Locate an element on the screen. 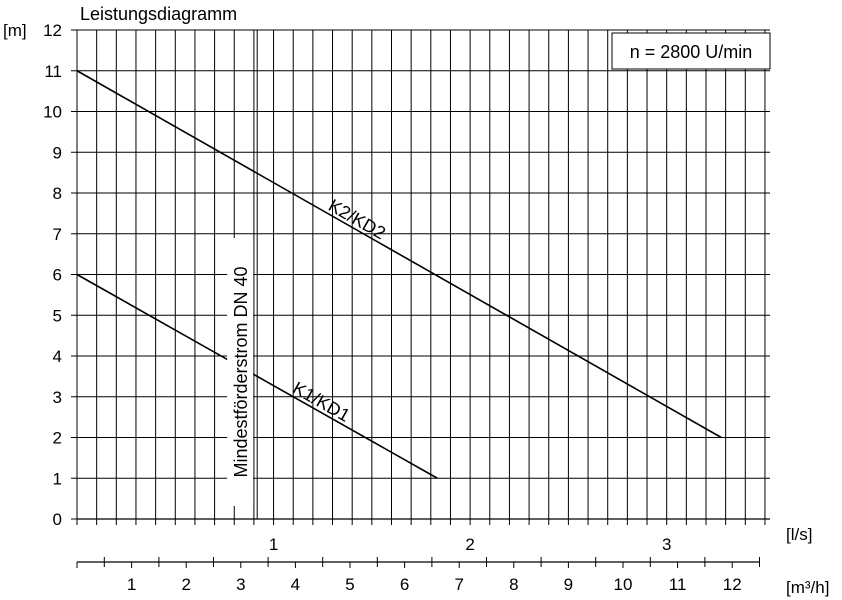 Image resolution: width=842 pixels, height=600 pixels. x-m3h-tick-label: 5 is located at coordinates (349, 584).